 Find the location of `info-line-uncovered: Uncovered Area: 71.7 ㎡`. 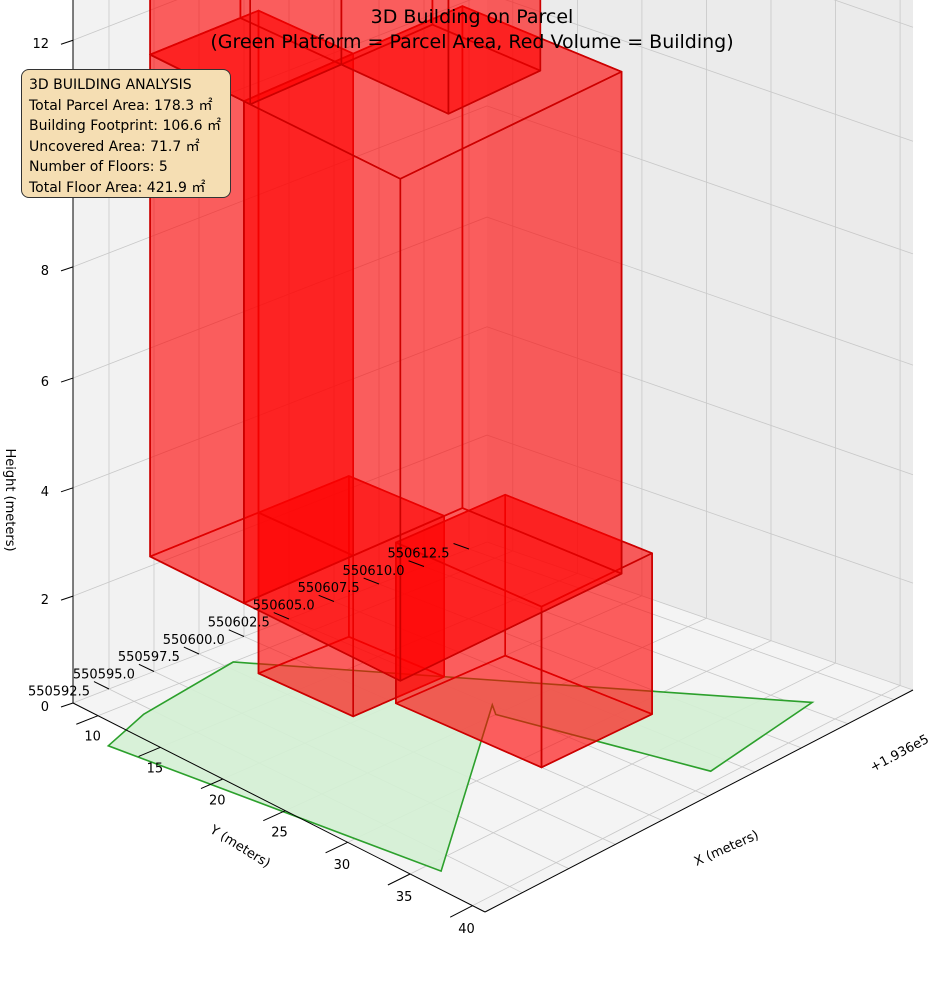

info-line-uncovered: Uncovered Area: 71.7 ㎡ is located at coordinates (114, 146).